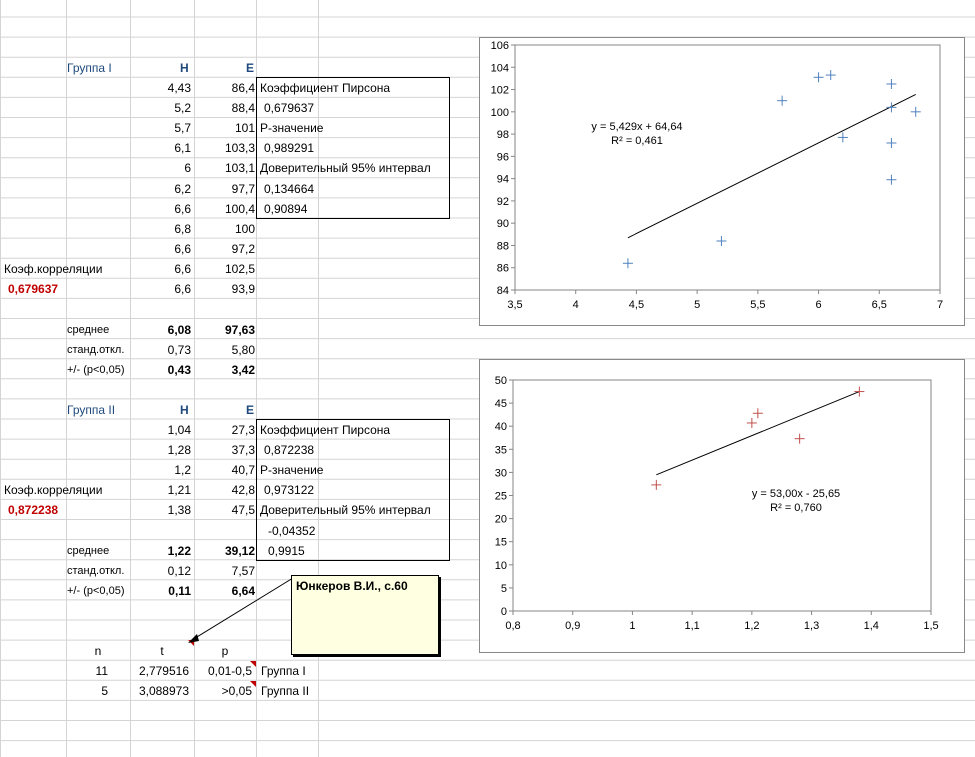 This screenshot has width=975, height=757. I want to click on group2-ci-label: +/- (p<0,05), so click(96, 591).